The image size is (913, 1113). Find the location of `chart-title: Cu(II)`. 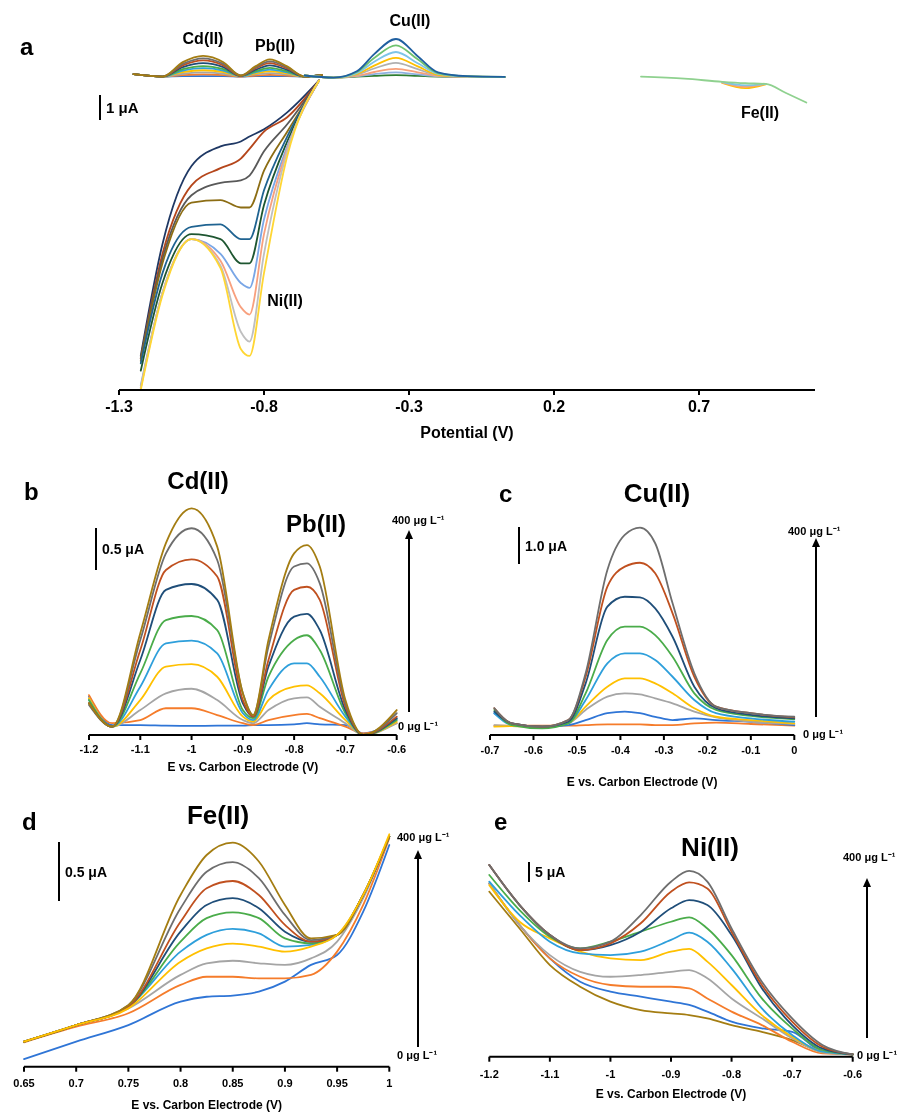

chart-title: Cu(II) is located at coordinates (657, 493).